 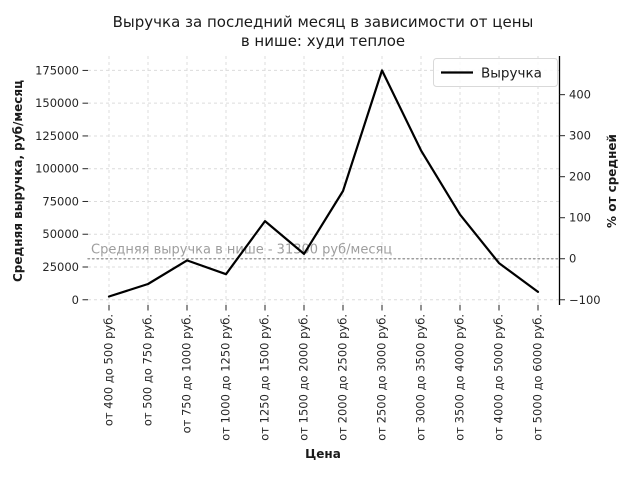 I want to click on x-axis-label: Цена, so click(x=323, y=454).